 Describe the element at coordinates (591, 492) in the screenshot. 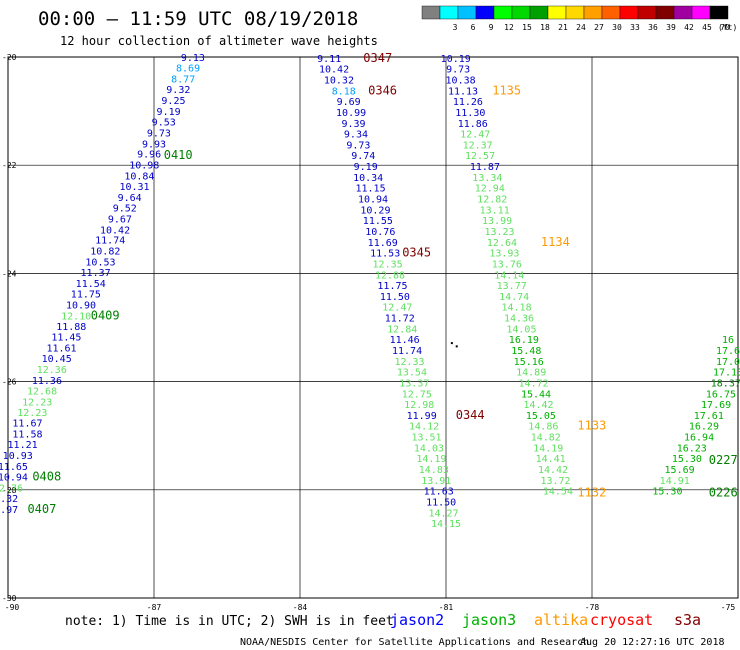

I see `pass-label: 1132` at that location.